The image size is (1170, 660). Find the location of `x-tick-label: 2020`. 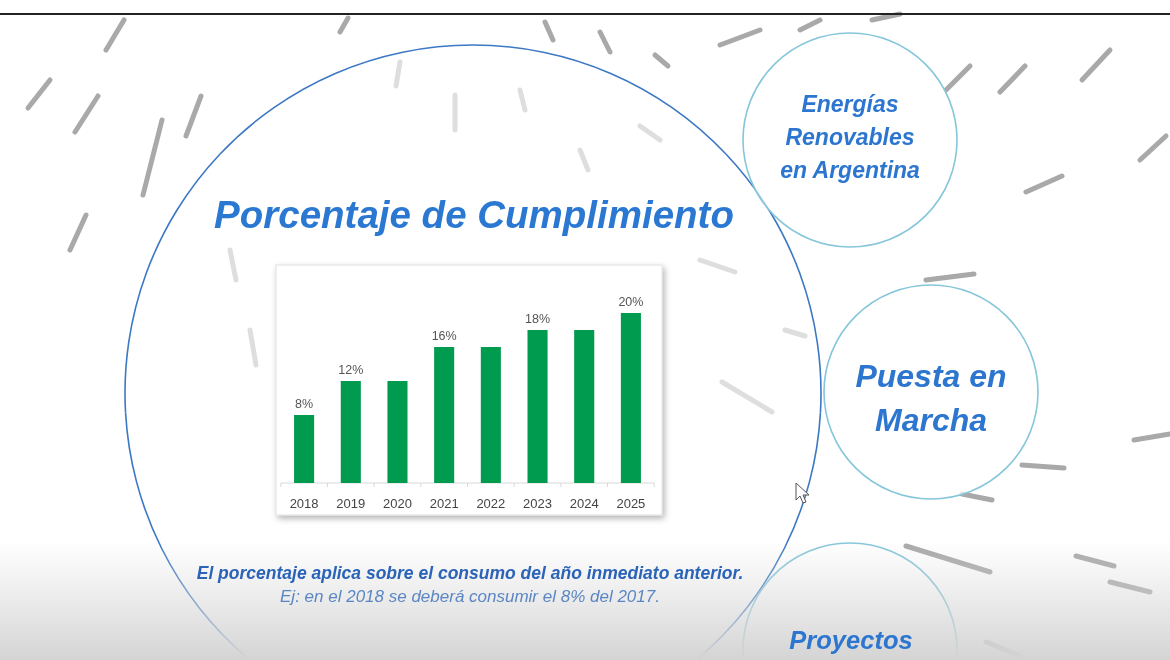

x-tick-label: 2020 is located at coordinates (397, 503).